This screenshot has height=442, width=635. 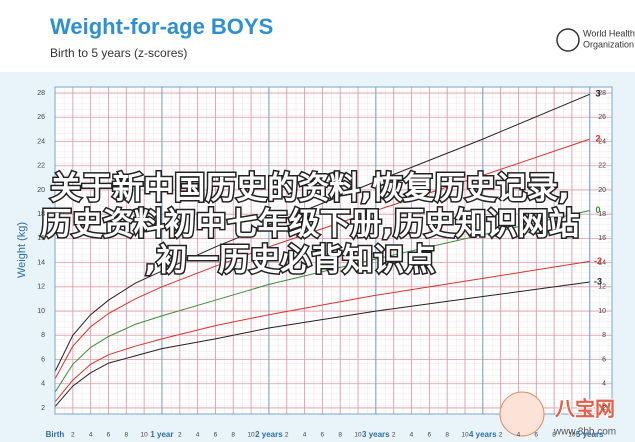 I want to click on curve-label: -2, so click(x=598, y=261).